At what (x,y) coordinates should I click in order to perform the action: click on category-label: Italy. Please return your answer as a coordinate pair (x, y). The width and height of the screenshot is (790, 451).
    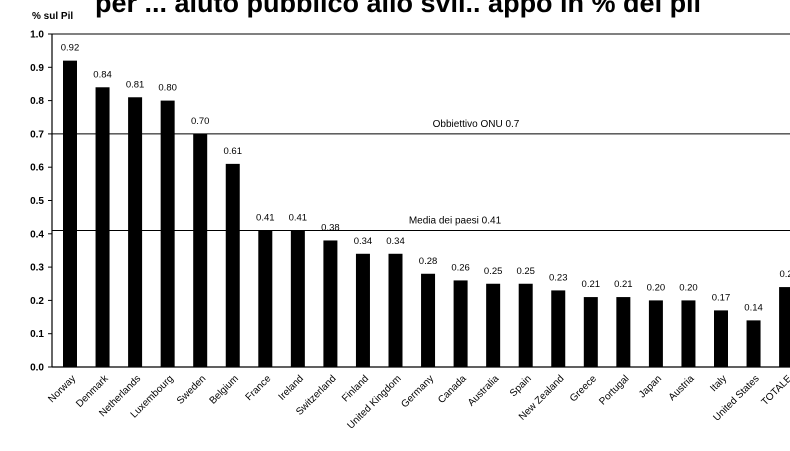
    Looking at the image, I should click on (718, 383).